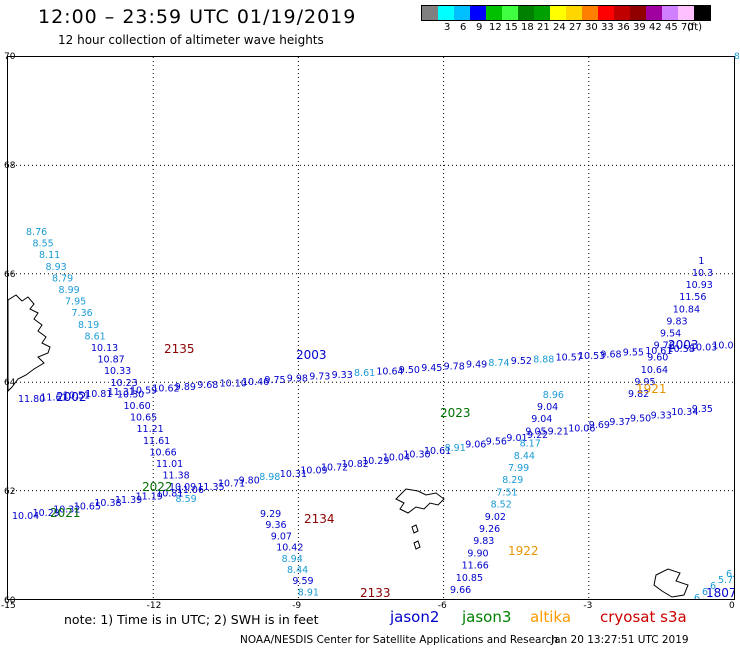 This screenshot has height=650, width=740. I want to click on longitude-tick-label: -12, so click(154, 606).